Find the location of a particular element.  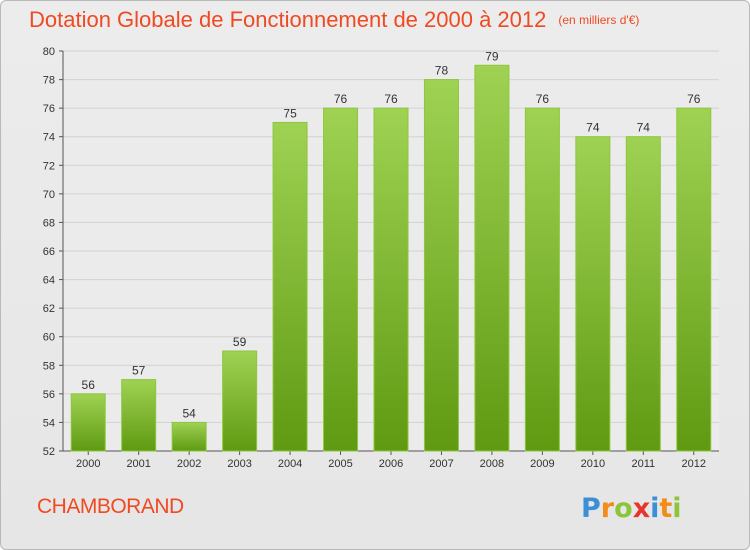

x-tick-label: 2009 is located at coordinates (542, 464).